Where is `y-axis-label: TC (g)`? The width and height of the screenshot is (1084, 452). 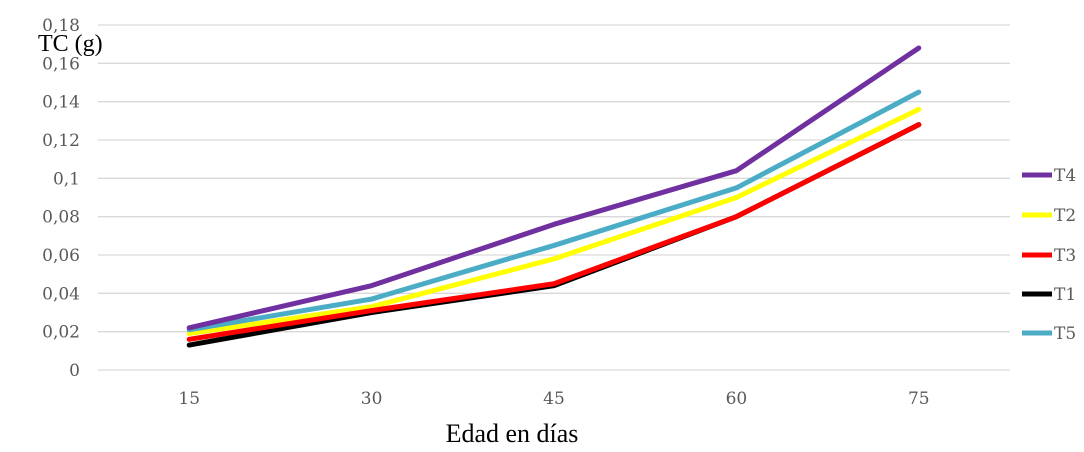 y-axis-label: TC (g) is located at coordinates (70, 44).